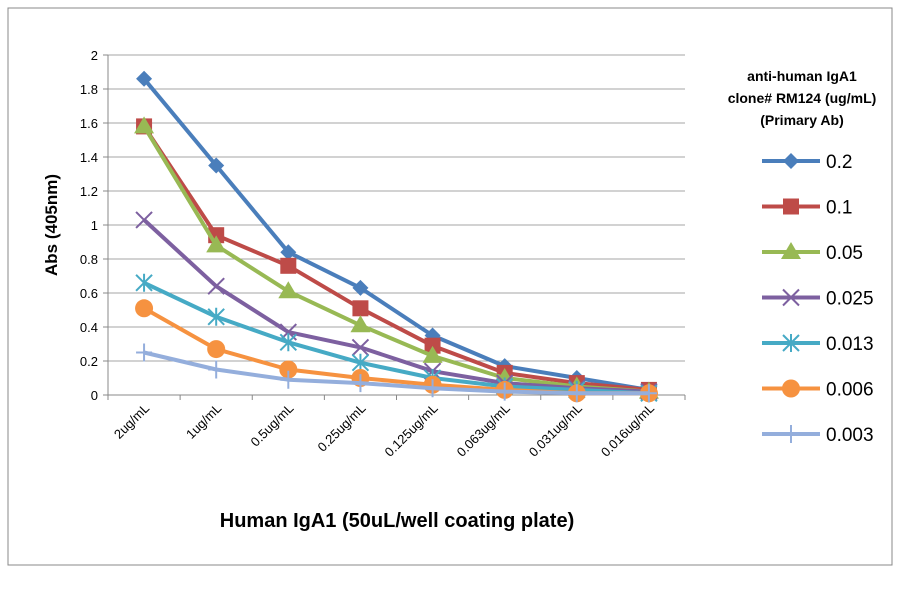  I want to click on legend-label: 0.1, so click(839, 208).